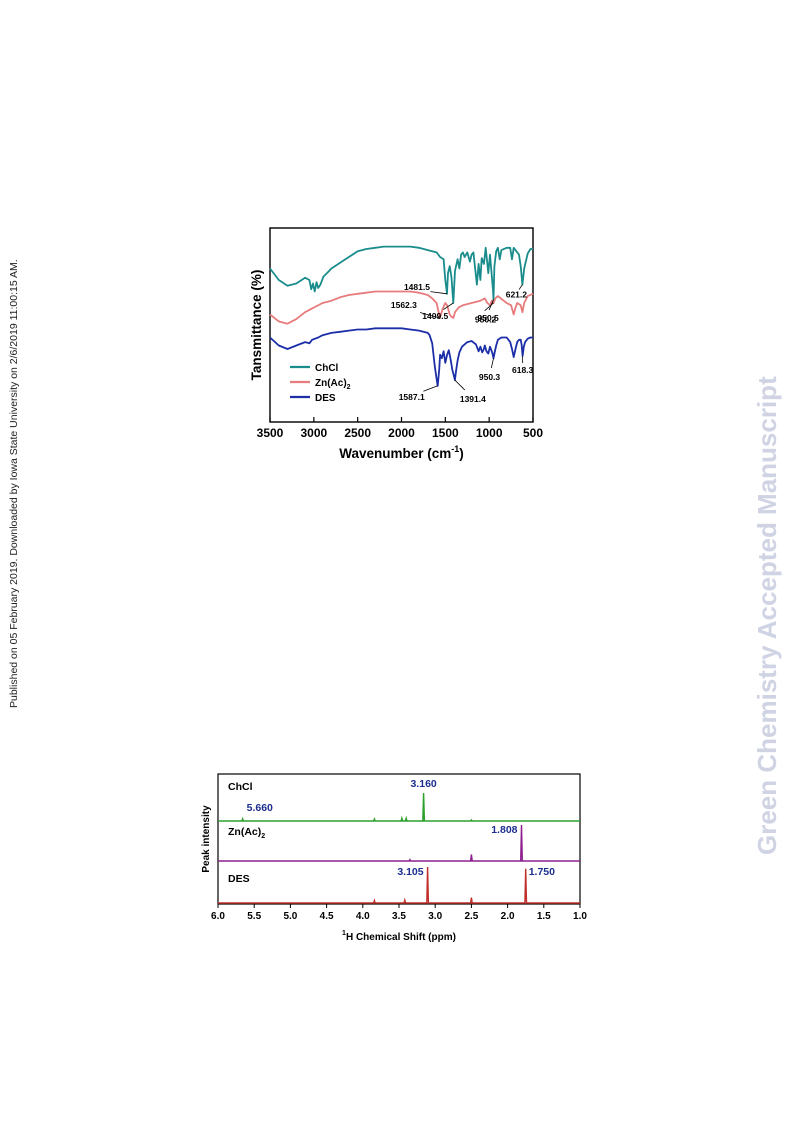 This screenshot has height=1121, width=793. I want to click on peak-annotation: 1391.4, so click(473, 399).